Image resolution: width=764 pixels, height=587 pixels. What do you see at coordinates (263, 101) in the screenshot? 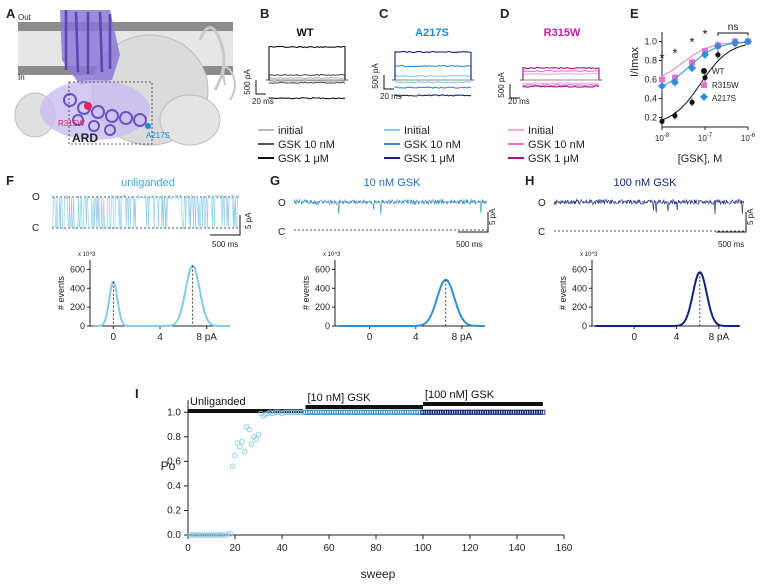
I see `panel-b-scale-x: 20 ms` at bounding box center [263, 101].